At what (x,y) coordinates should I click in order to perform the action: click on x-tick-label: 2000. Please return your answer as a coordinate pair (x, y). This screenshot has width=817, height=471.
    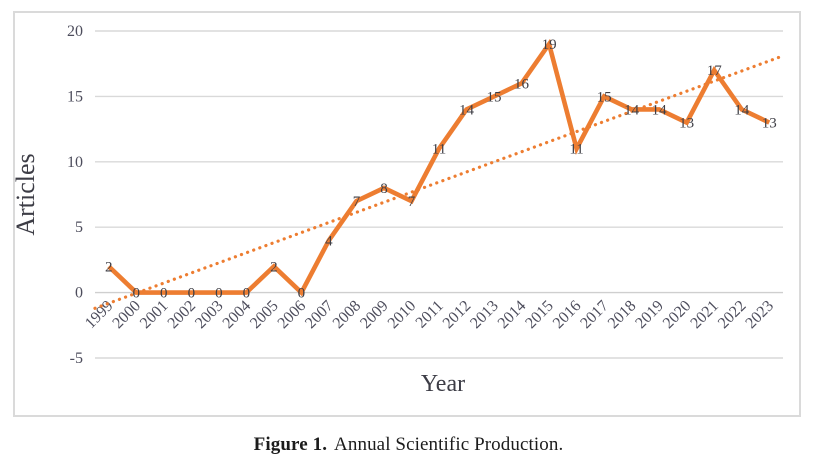
    Looking at the image, I should click on (126, 314).